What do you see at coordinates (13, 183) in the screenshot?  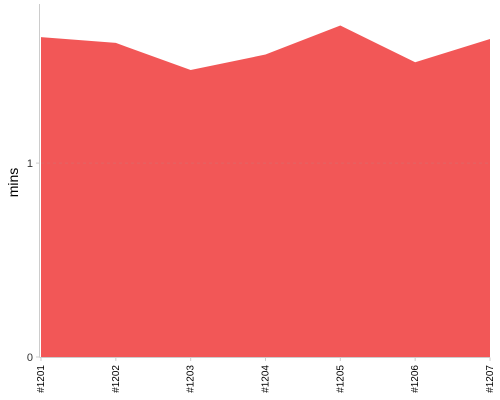 I see `y-axis-label: mins` at bounding box center [13, 183].